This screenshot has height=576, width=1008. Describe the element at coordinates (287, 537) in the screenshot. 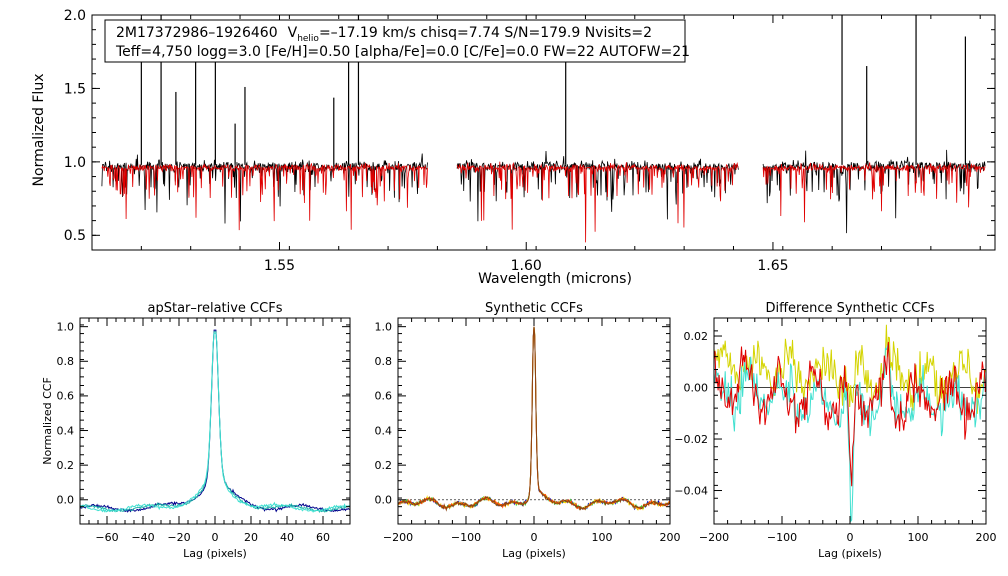

I see `apstar-ccf-xtick-label: 40` at that location.